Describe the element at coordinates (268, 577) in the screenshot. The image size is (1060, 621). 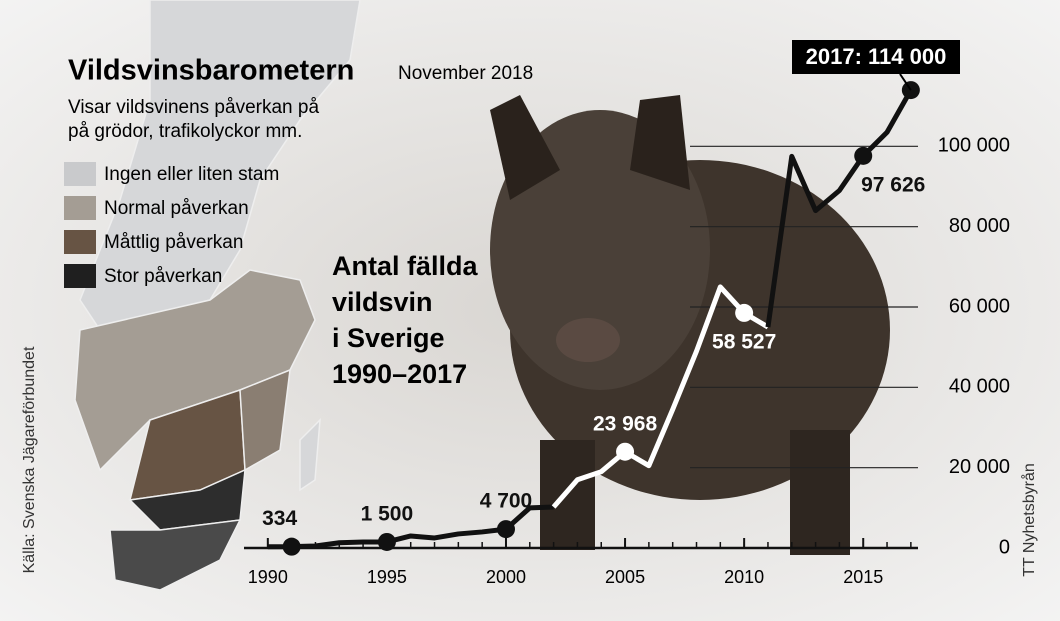
I see `x-tick-label: 1990` at that location.